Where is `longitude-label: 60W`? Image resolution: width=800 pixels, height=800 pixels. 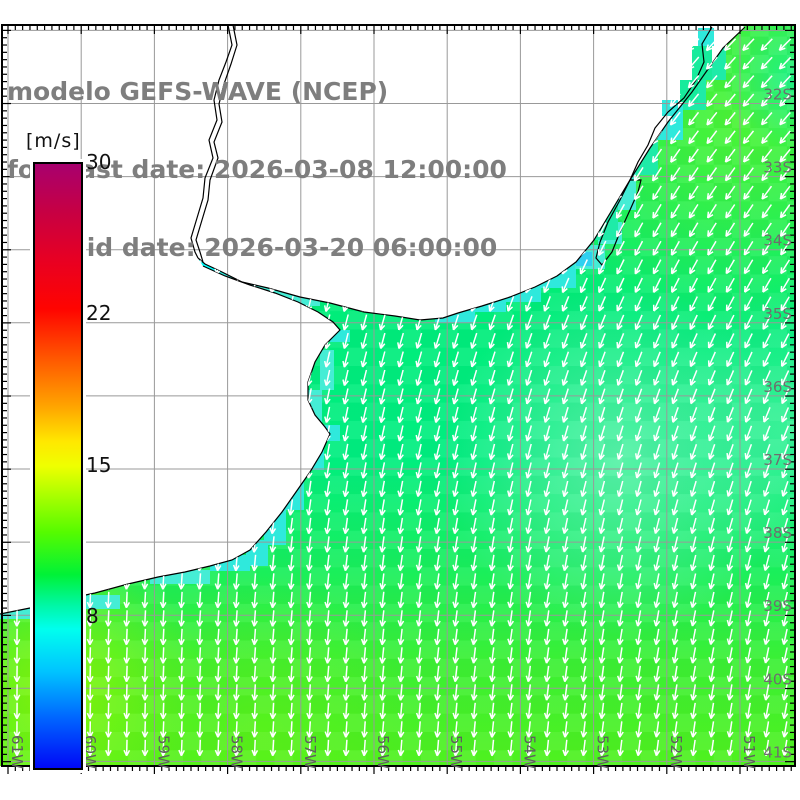 longitude-label: 60W is located at coordinates (90, 752).